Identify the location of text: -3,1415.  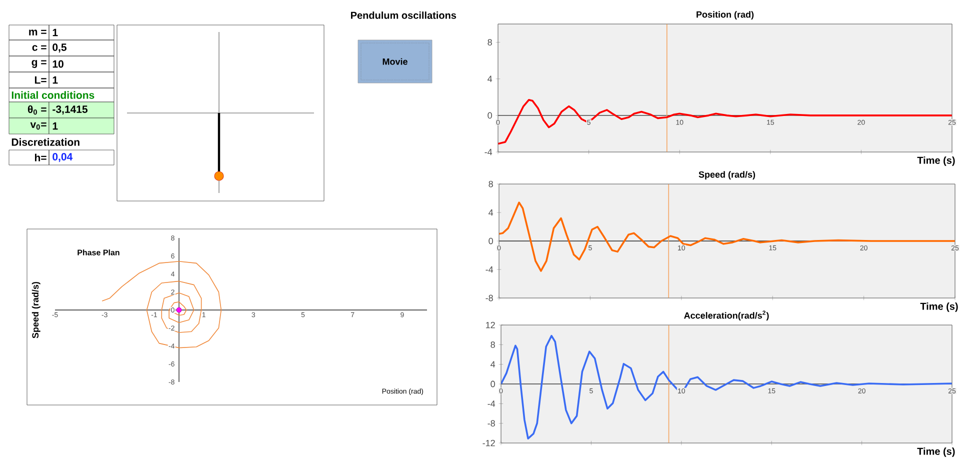
(70, 109).